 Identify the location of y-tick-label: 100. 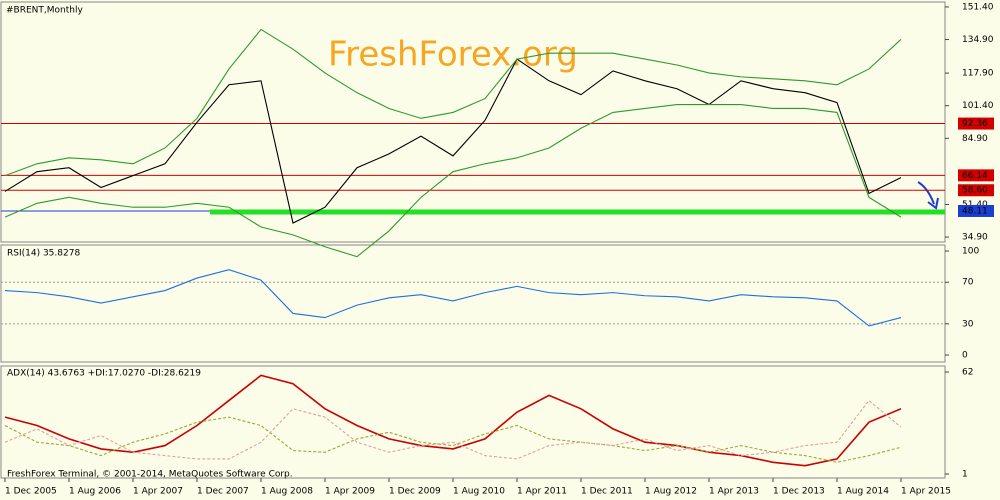
(970, 252).